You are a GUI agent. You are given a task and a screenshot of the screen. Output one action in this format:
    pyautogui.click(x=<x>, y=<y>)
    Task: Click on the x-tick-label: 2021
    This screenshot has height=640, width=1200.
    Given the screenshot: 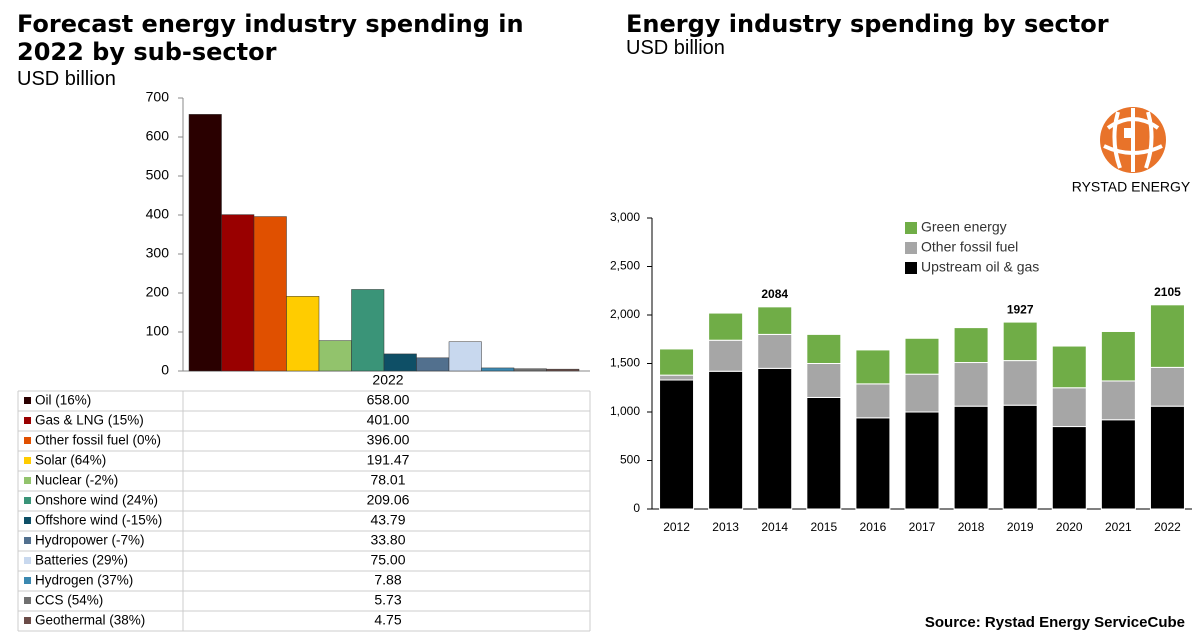 What is the action you would take?
    pyautogui.click(x=1118, y=527)
    